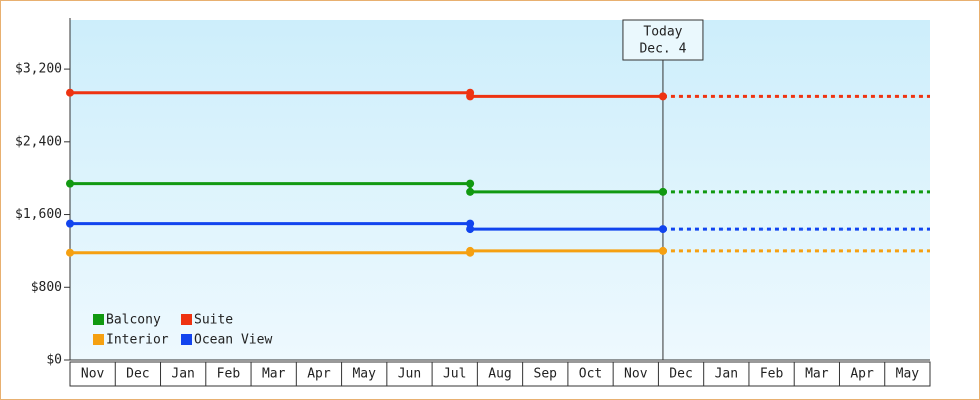 Image resolution: width=980 pixels, height=400 pixels. Describe the element at coordinates (137, 340) in the screenshot. I see `legend-label: Interior` at that location.